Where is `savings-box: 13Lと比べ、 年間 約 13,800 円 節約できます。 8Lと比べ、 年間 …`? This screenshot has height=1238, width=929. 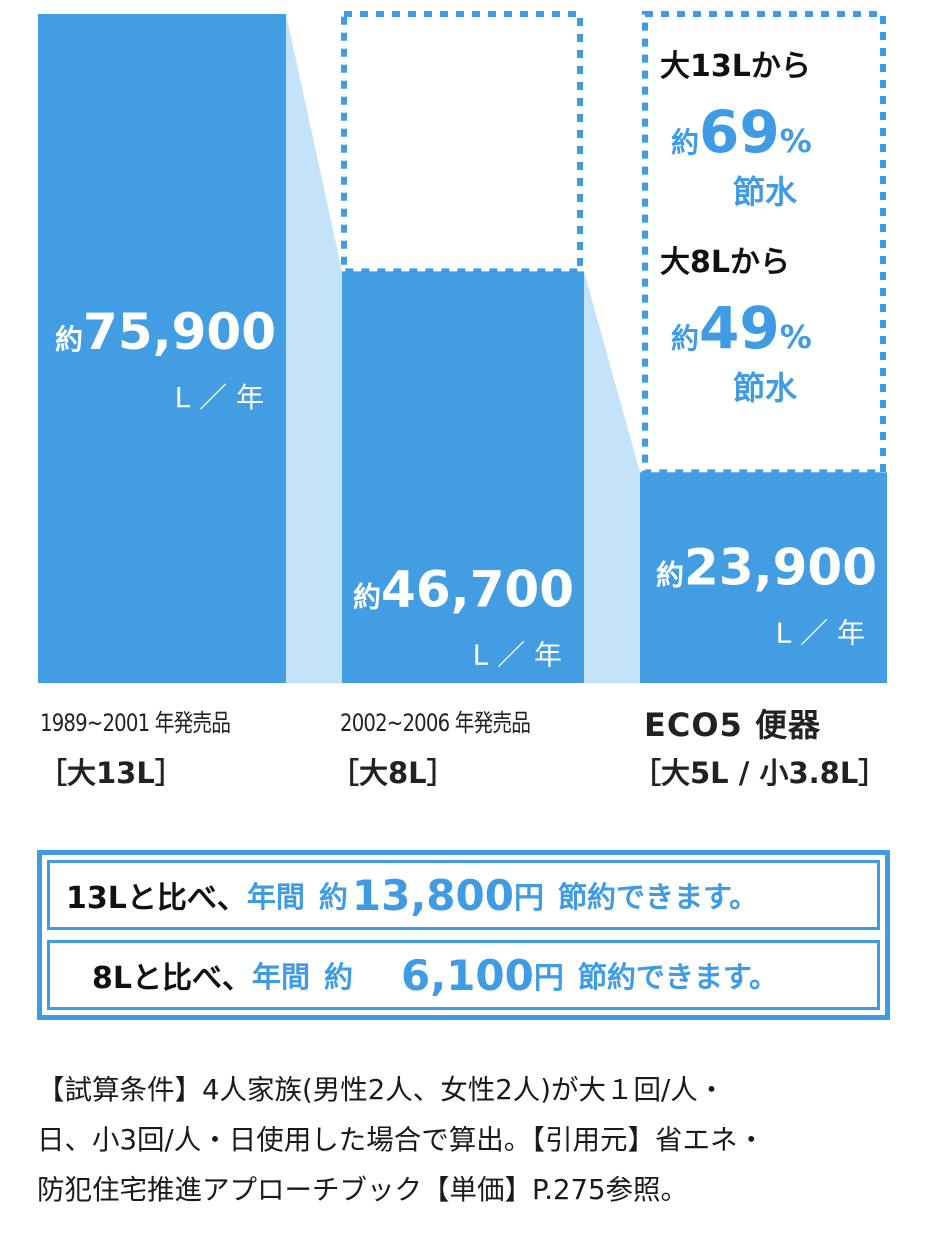 savings-box: 13Lと比べ、 年間 約 13,800 円 節約できます。 8Lと比べ、 年間 … is located at coordinates (463, 935).